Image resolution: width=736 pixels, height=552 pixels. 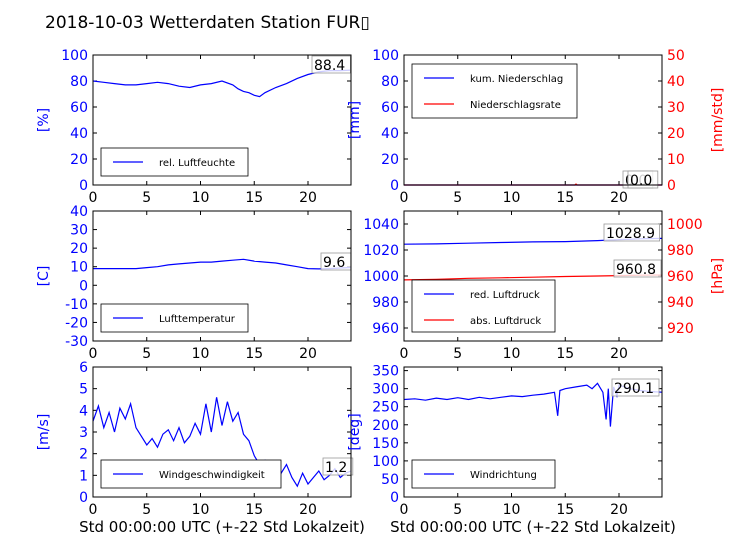 I want to click on temperature-ytick-label: -10, so click(x=76, y=305).